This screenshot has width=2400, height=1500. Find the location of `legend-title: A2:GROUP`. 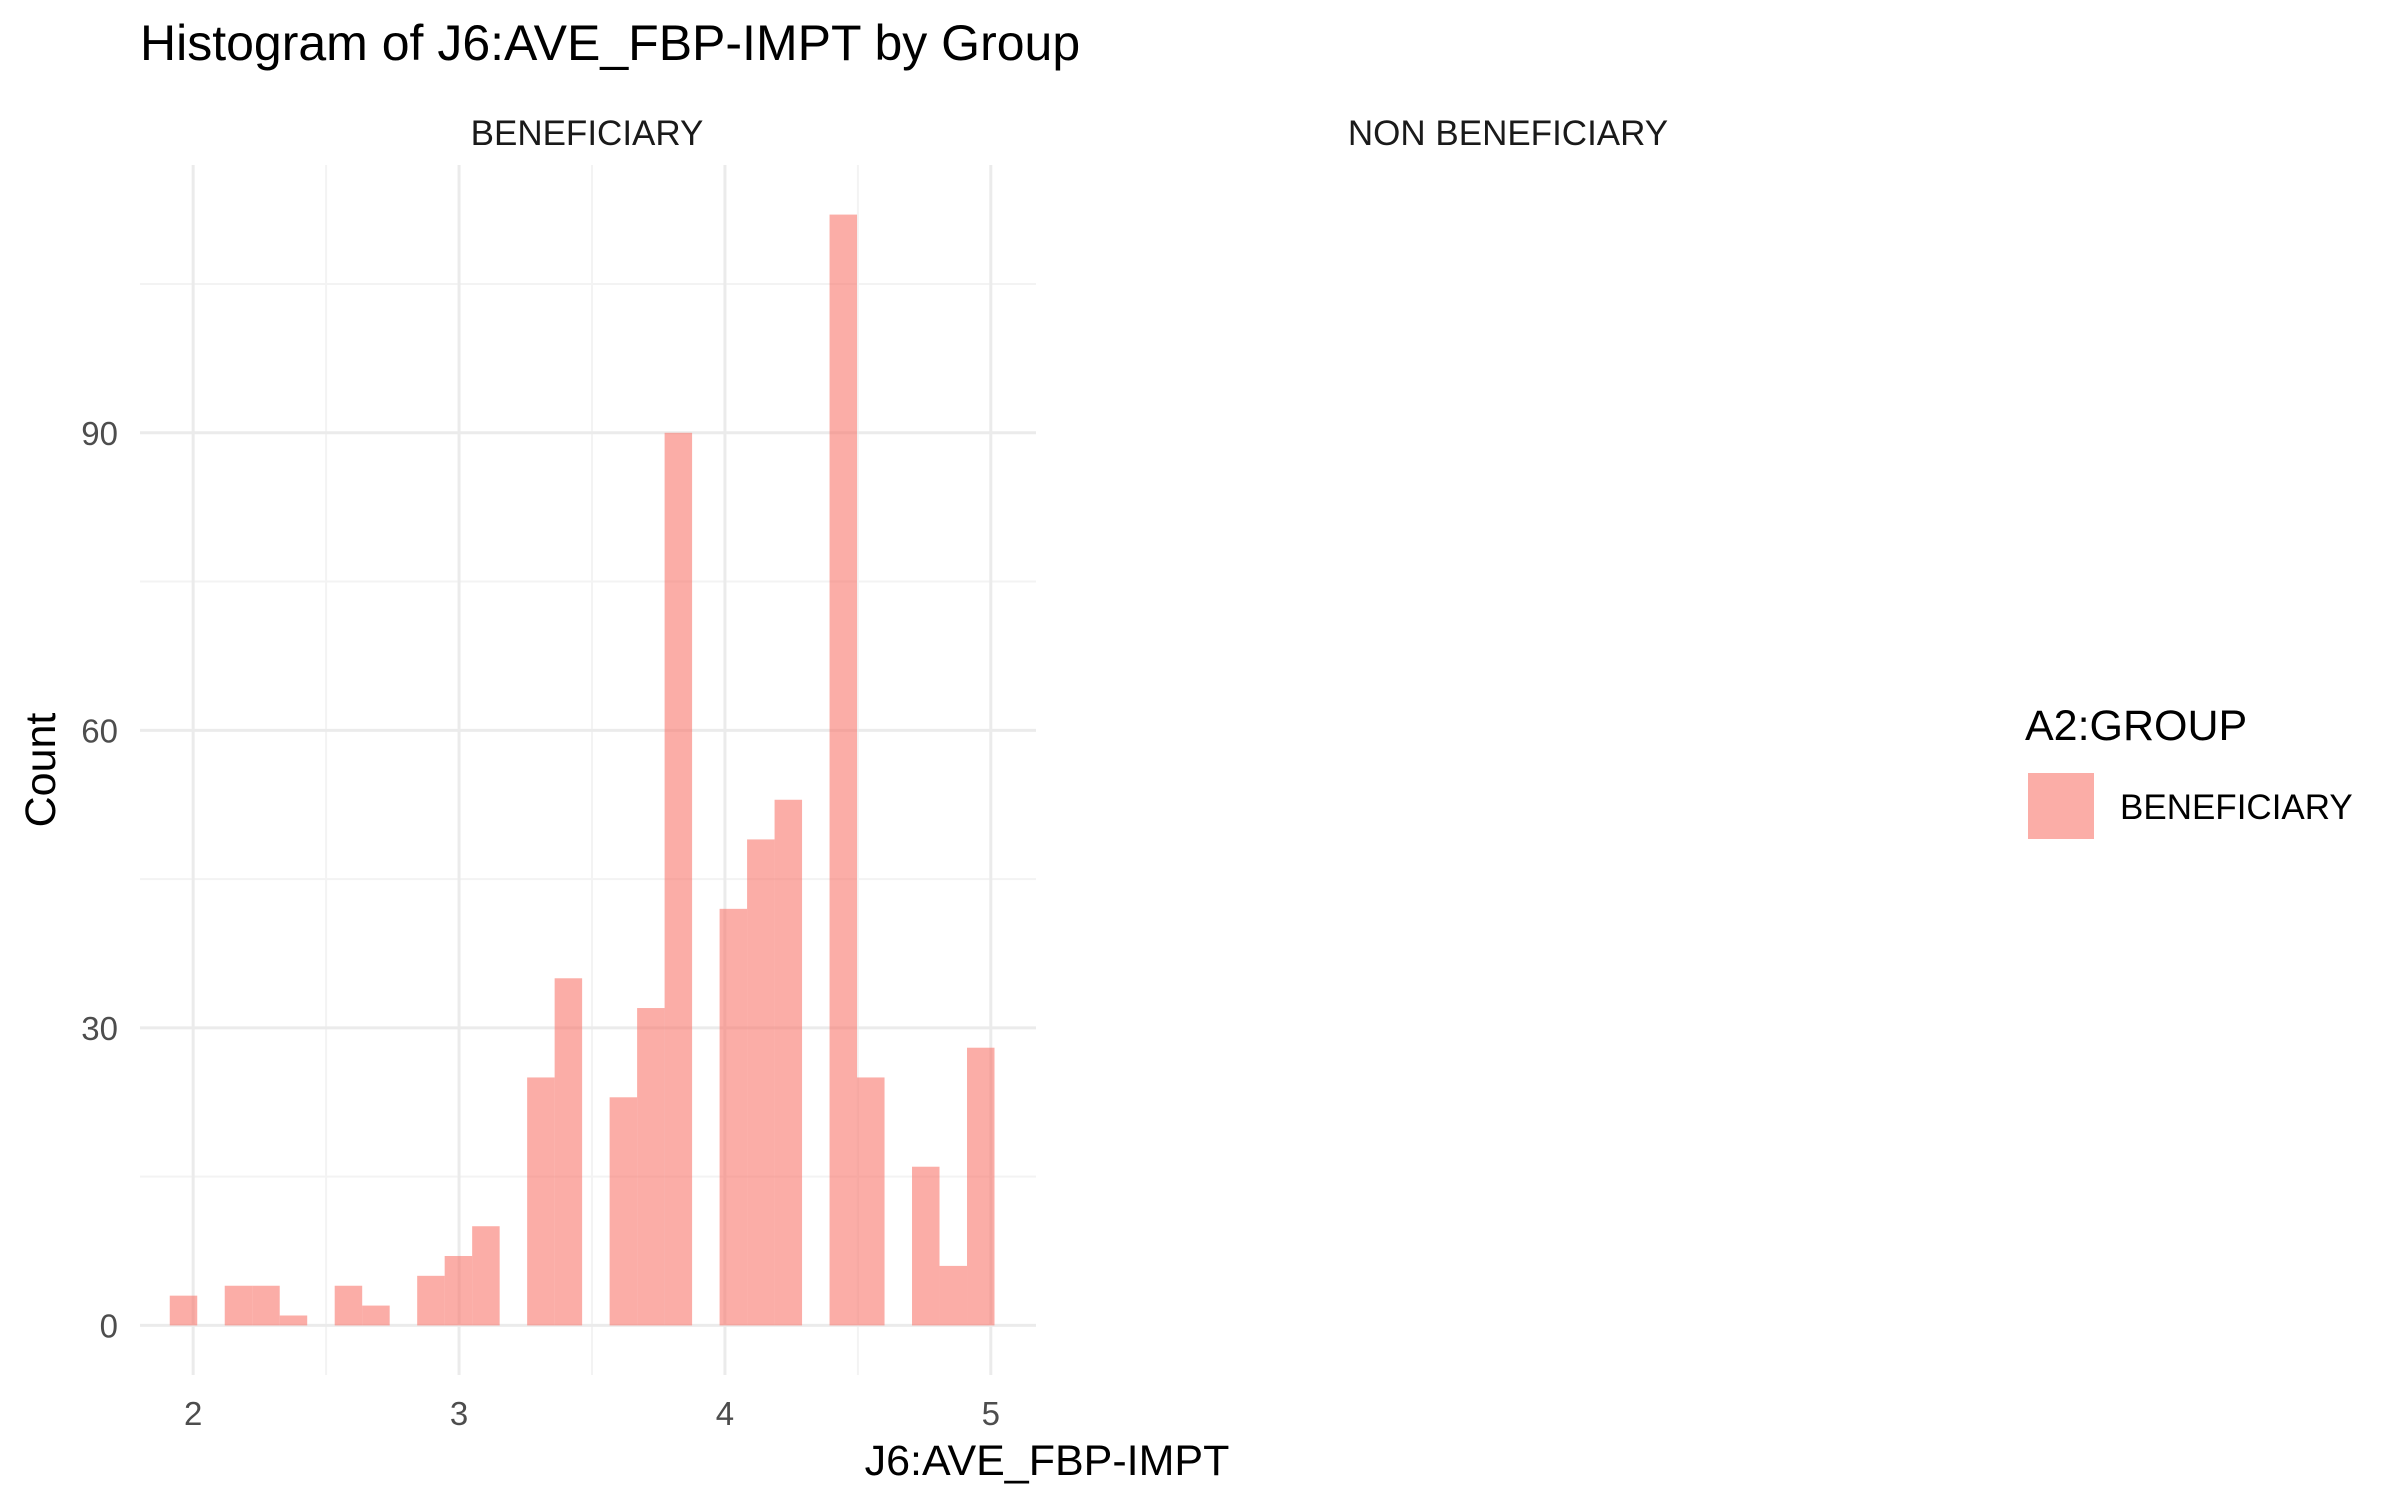

legend-title: A2:GROUP is located at coordinates (2136, 726).